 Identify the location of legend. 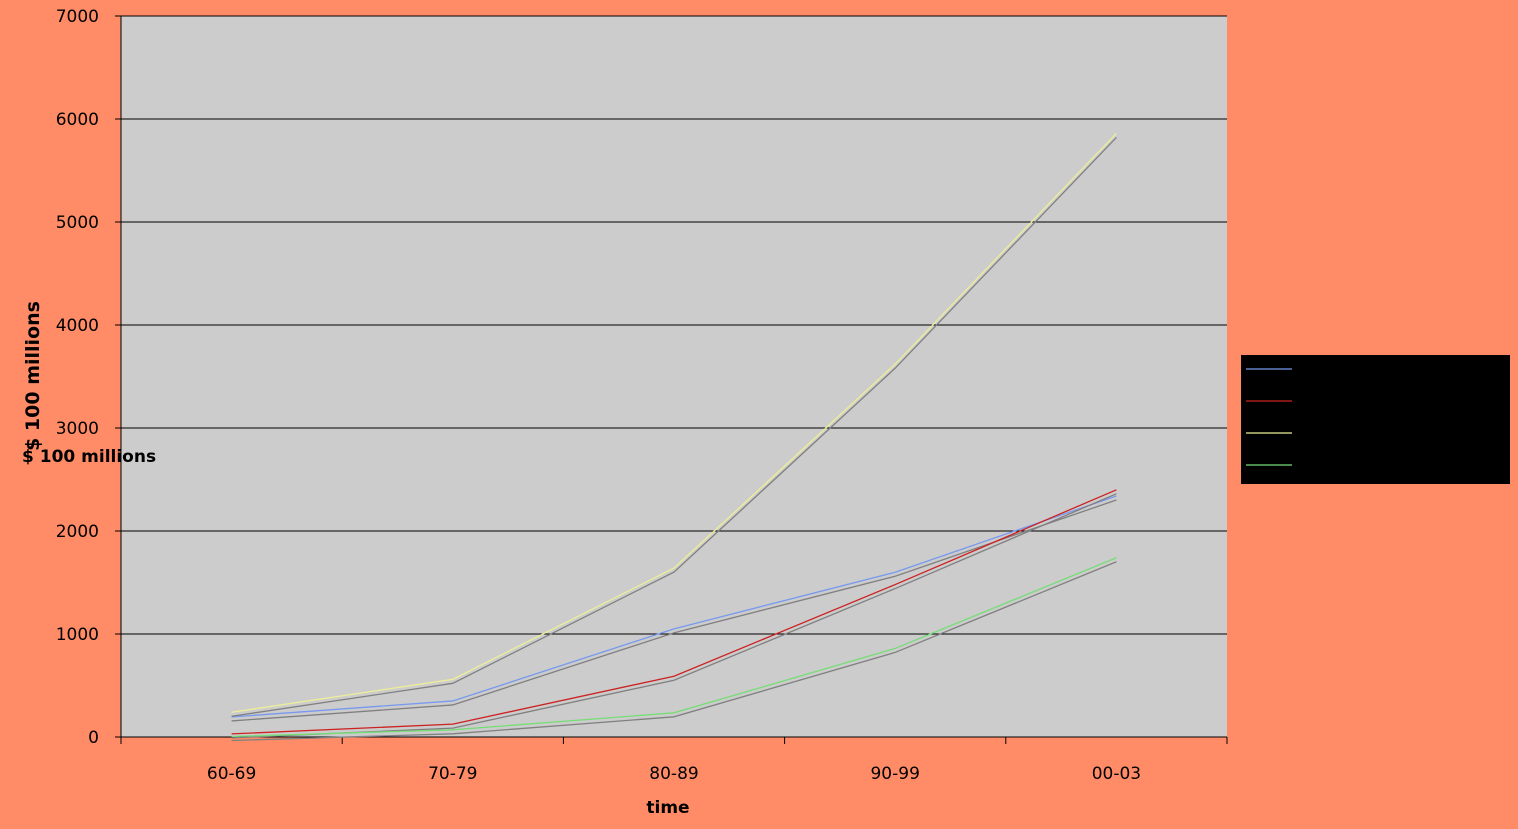
(1375, 419).